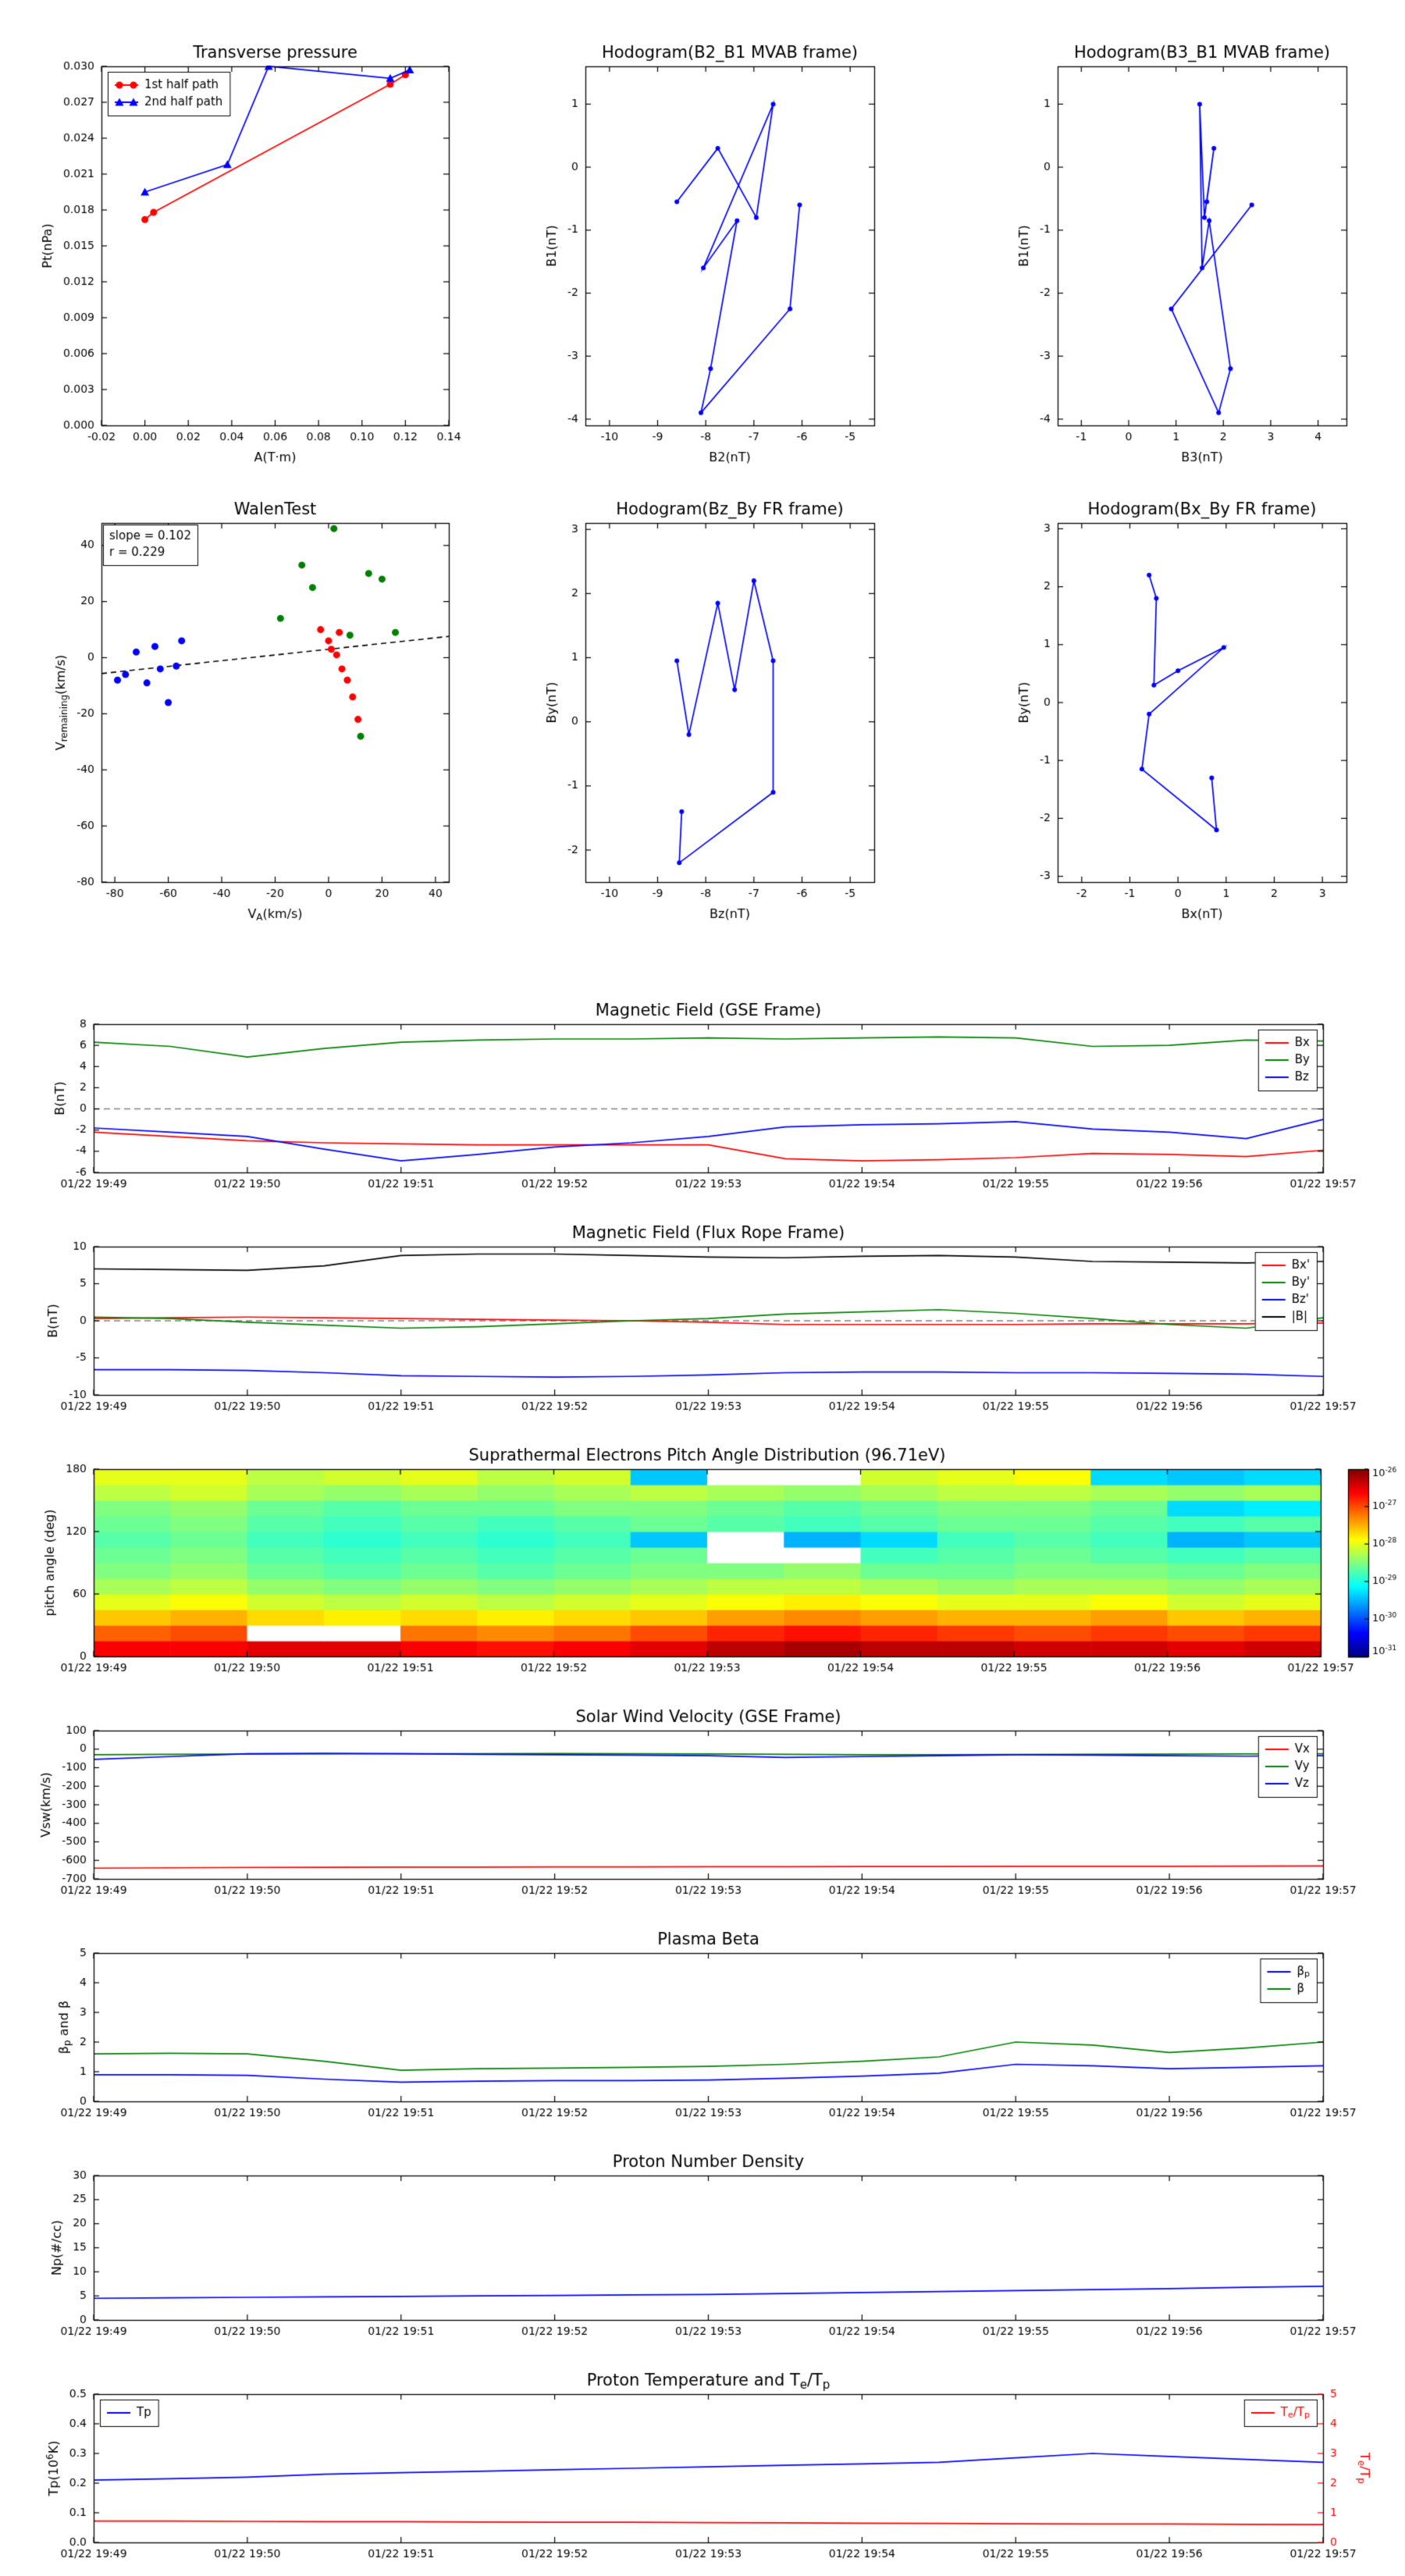 Image resolution: width=1405 pixels, height=2576 pixels. What do you see at coordinates (703, 1551) in the screenshot?
I see `chart-pitch-angle-distribution` at bounding box center [703, 1551].